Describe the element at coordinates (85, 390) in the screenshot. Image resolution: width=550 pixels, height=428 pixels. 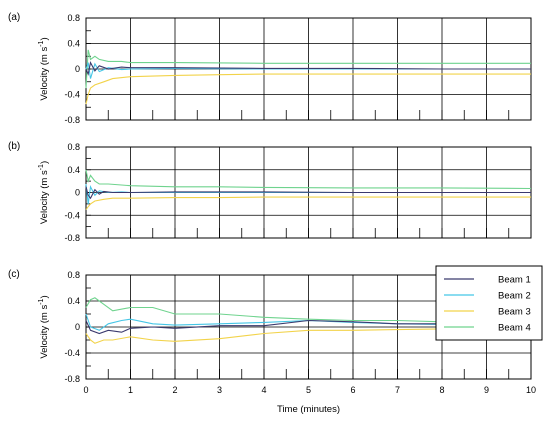
I see `x-tick-label: 0` at that location.